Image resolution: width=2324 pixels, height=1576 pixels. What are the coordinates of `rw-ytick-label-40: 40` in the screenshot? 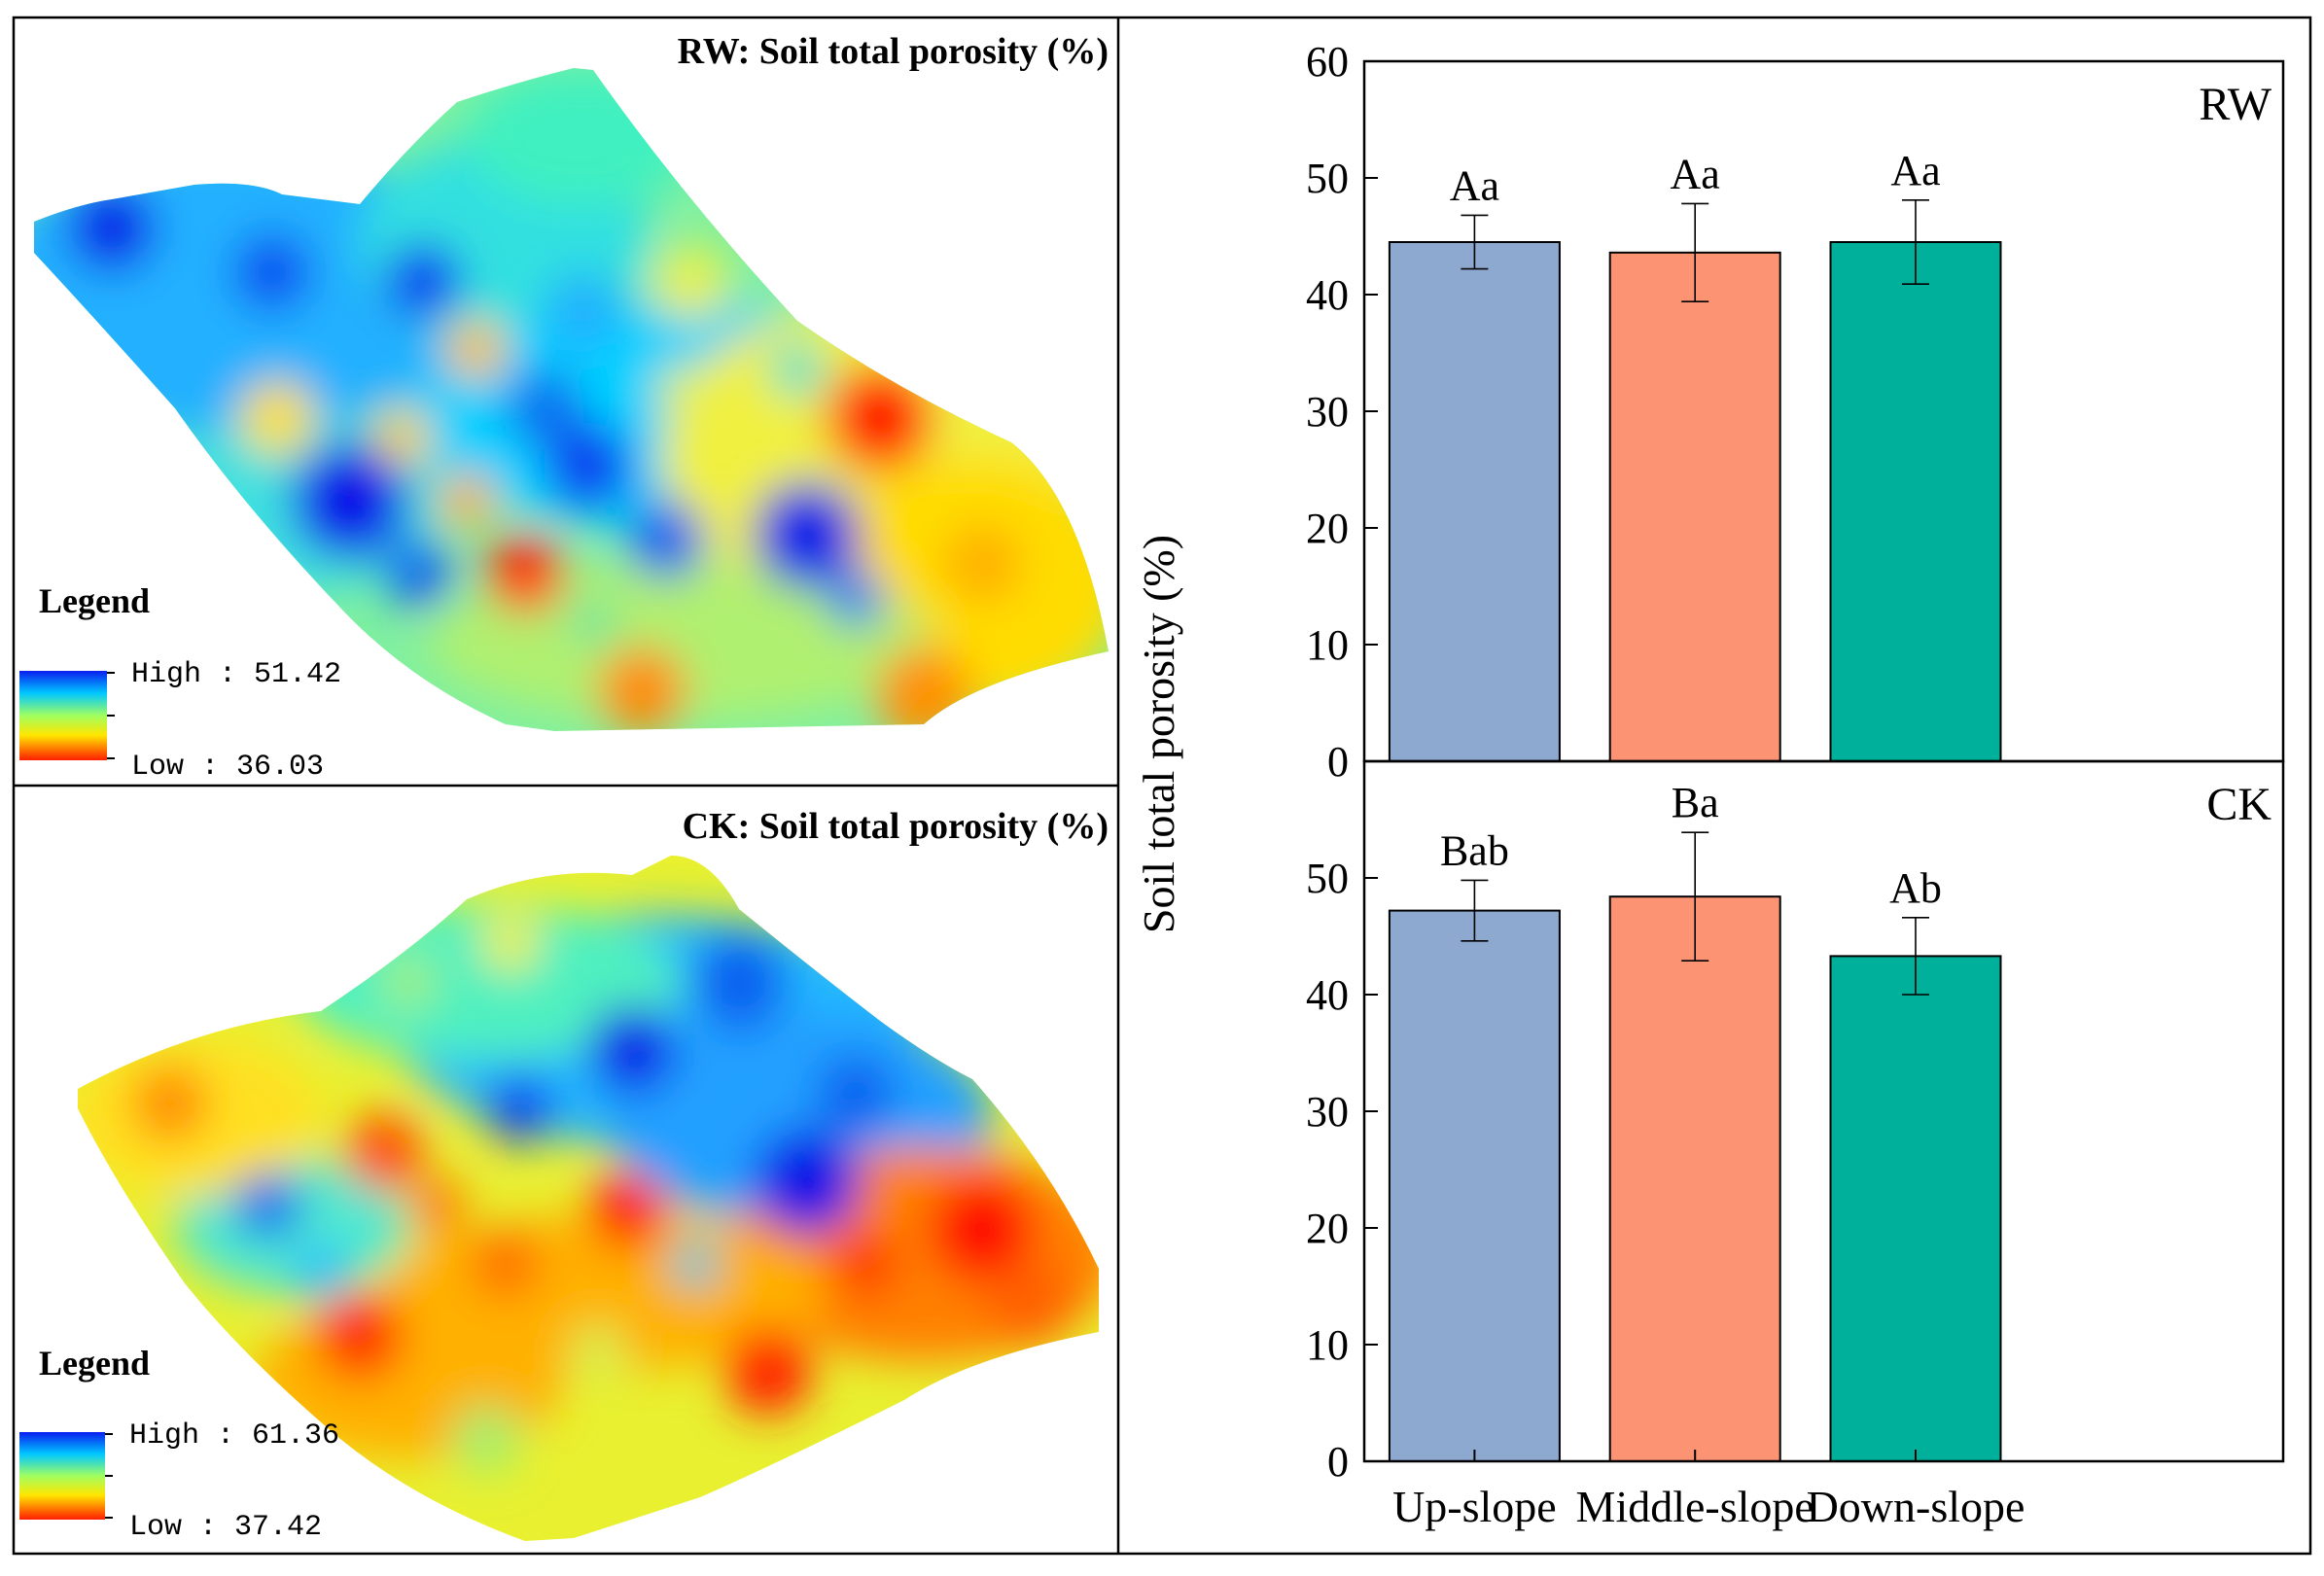 It's located at (1327, 295).